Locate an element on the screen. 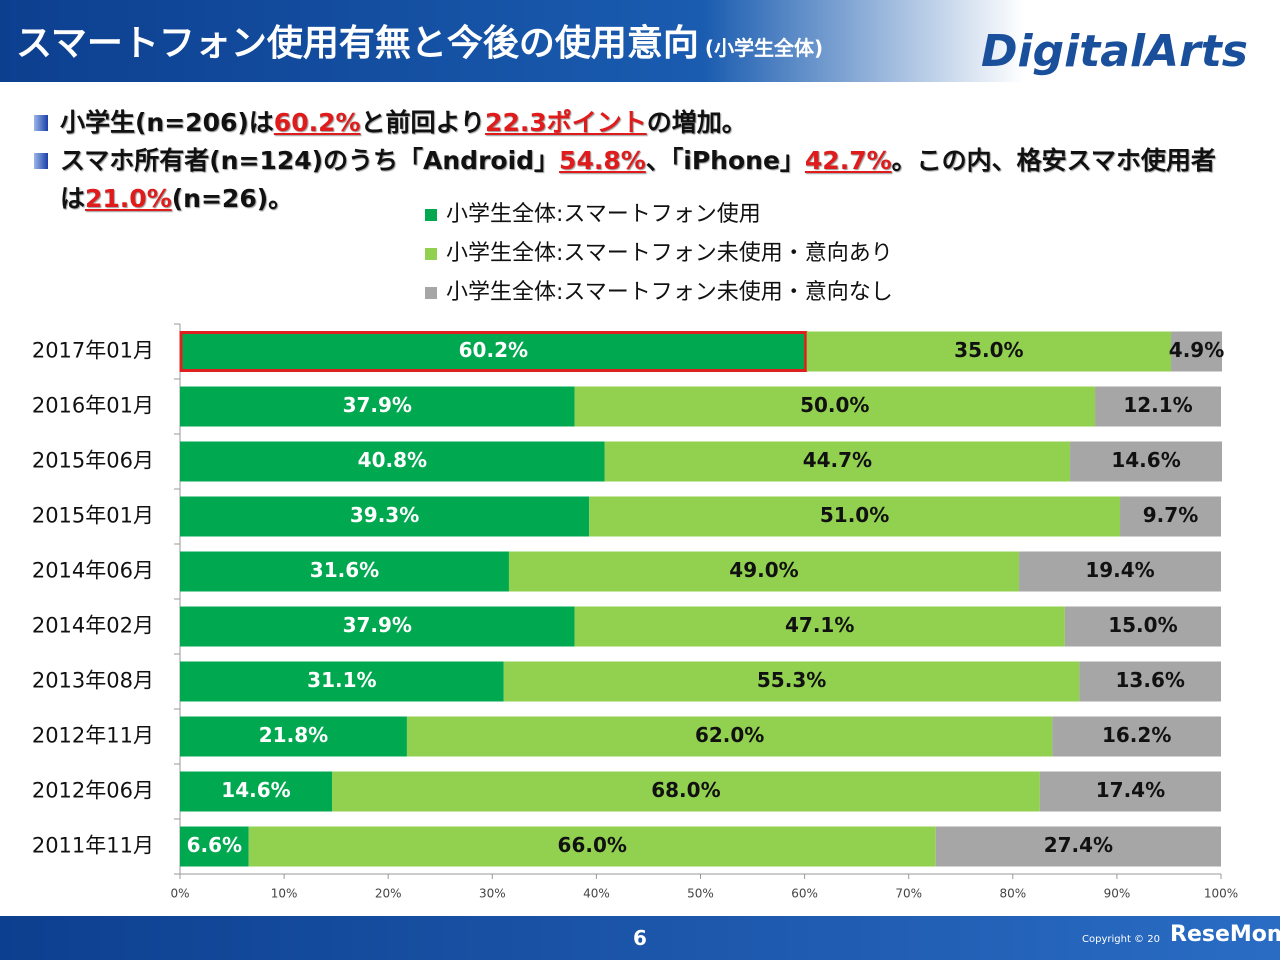  x-tick-label: 20% is located at coordinates (388, 894).